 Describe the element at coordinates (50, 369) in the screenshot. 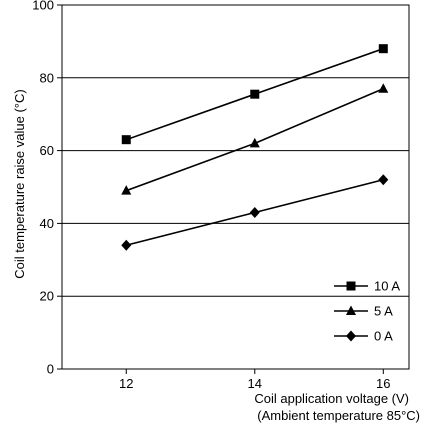

I see `y-tick-label-0: 0` at that location.